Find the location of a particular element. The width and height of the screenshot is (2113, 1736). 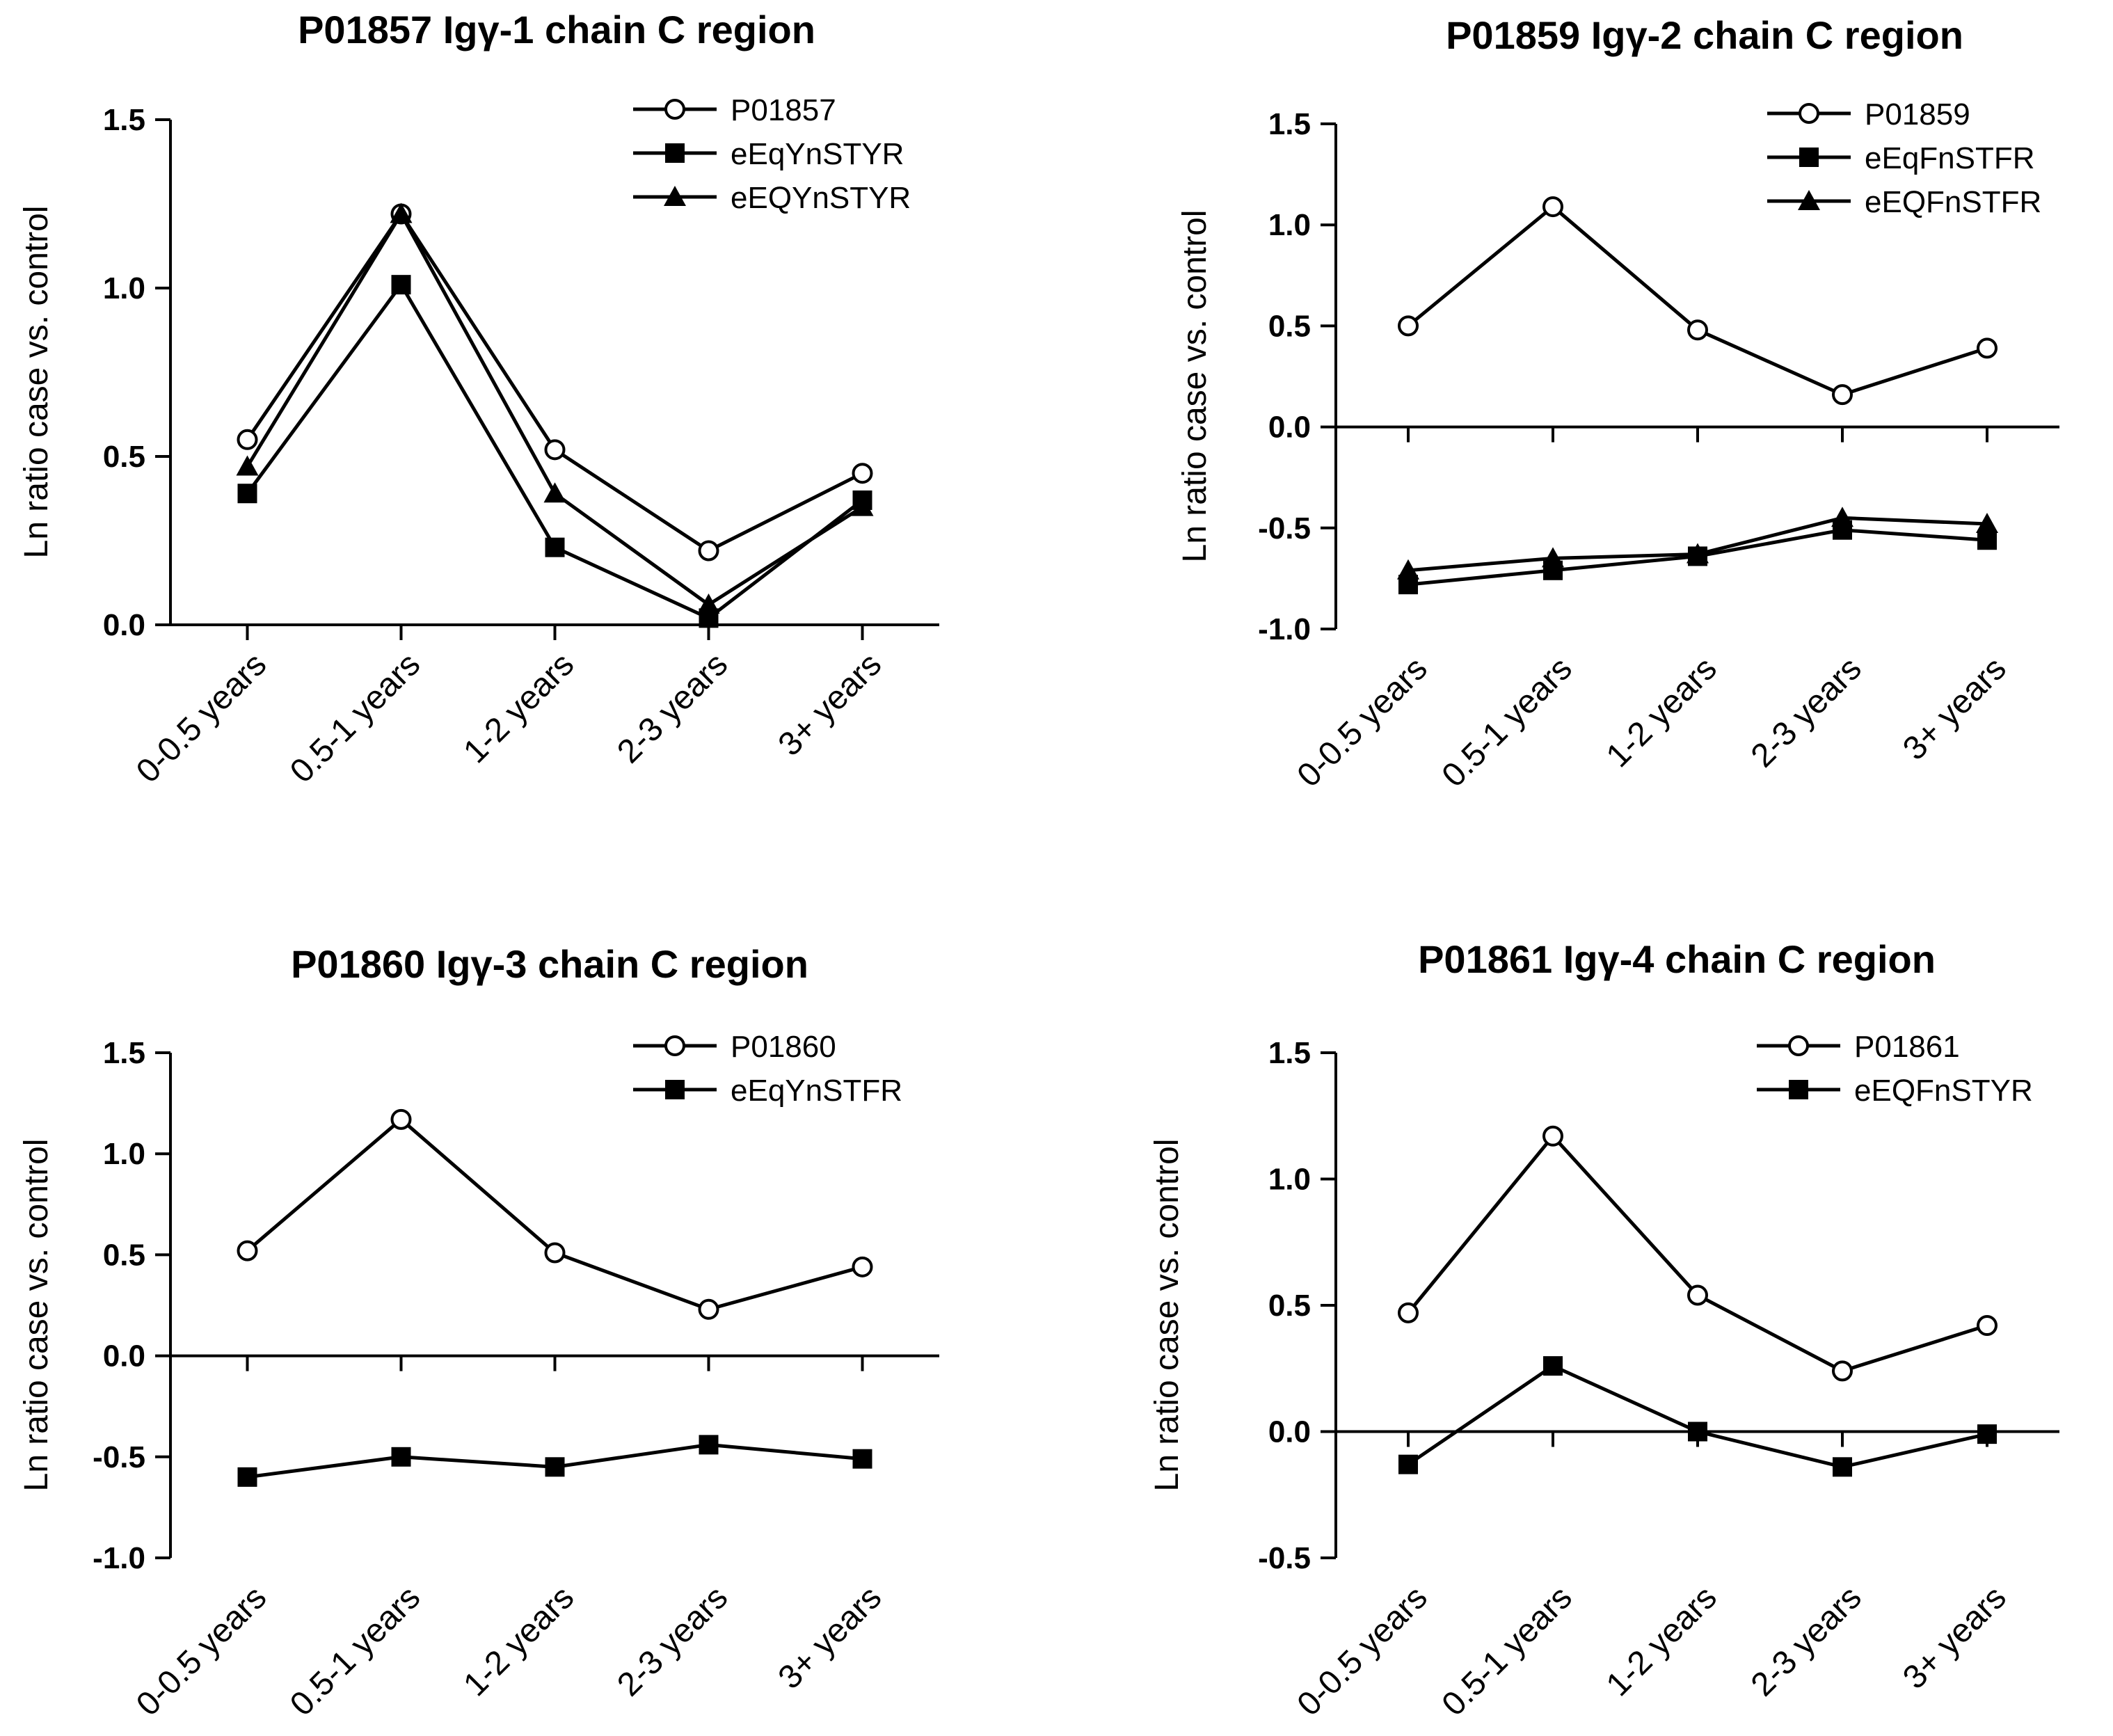

chart-title: P01861 Igγ-4 chain C region is located at coordinates (1677, 959).